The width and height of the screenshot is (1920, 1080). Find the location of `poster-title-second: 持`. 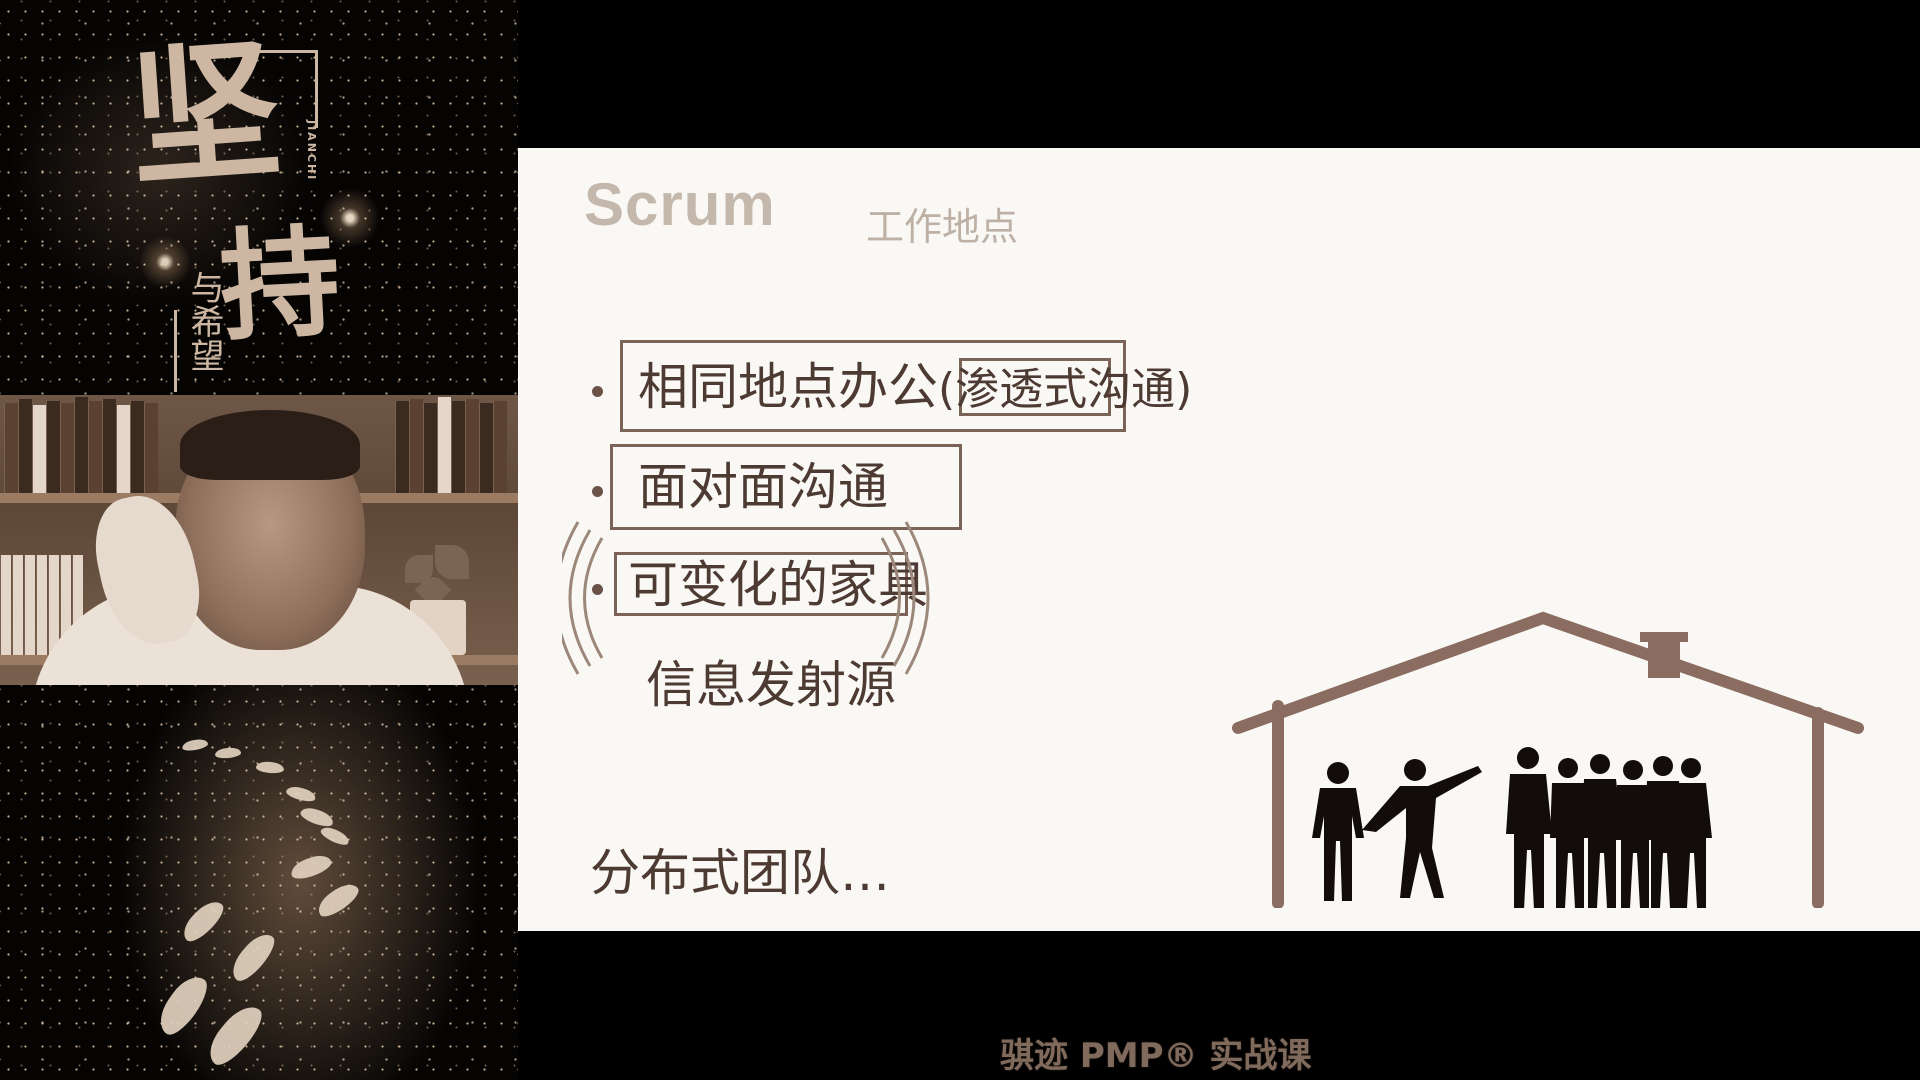

poster-title-second: 持 is located at coordinates (280, 284).